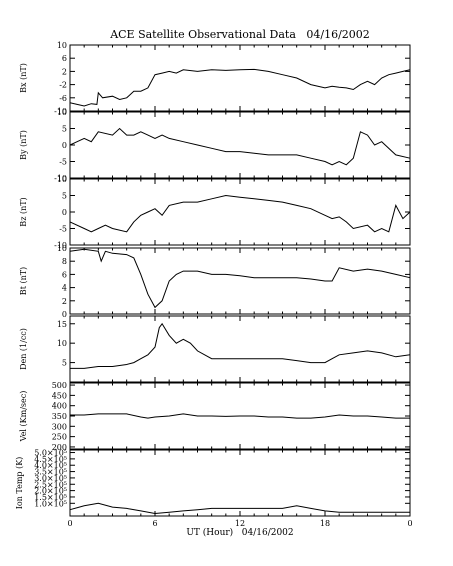 The height and width of the screenshot is (566, 453). Describe the element at coordinates (23, 417) in the screenshot. I see `y-axis-label: Vel (Km/sec)` at that location.